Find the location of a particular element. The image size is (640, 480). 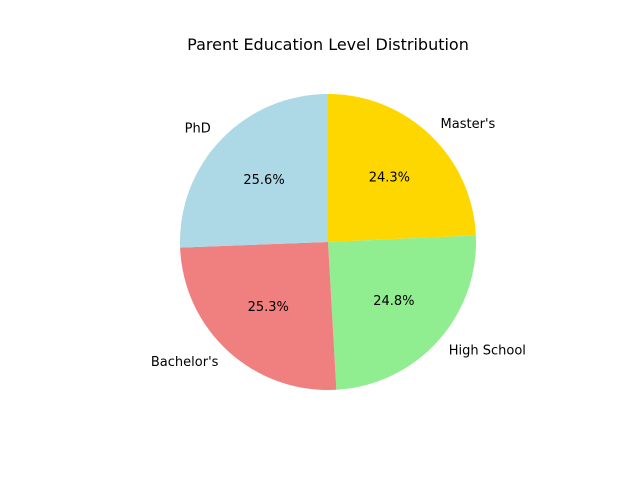

pie-slice-high-school is located at coordinates (402, 312).